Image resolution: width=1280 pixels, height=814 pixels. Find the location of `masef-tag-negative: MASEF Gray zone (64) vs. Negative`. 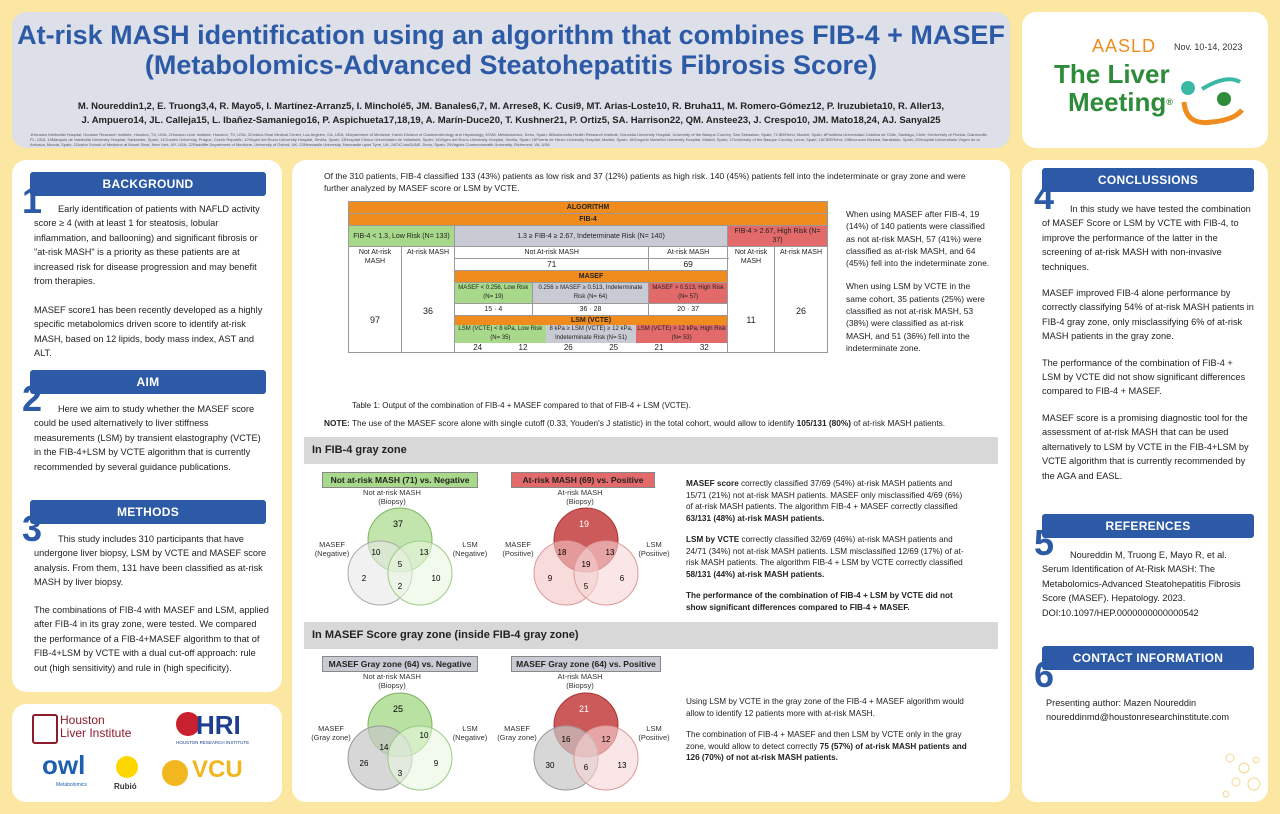

masef-tag-negative: MASEF Gray zone (64) vs. Negative is located at coordinates (400, 664).